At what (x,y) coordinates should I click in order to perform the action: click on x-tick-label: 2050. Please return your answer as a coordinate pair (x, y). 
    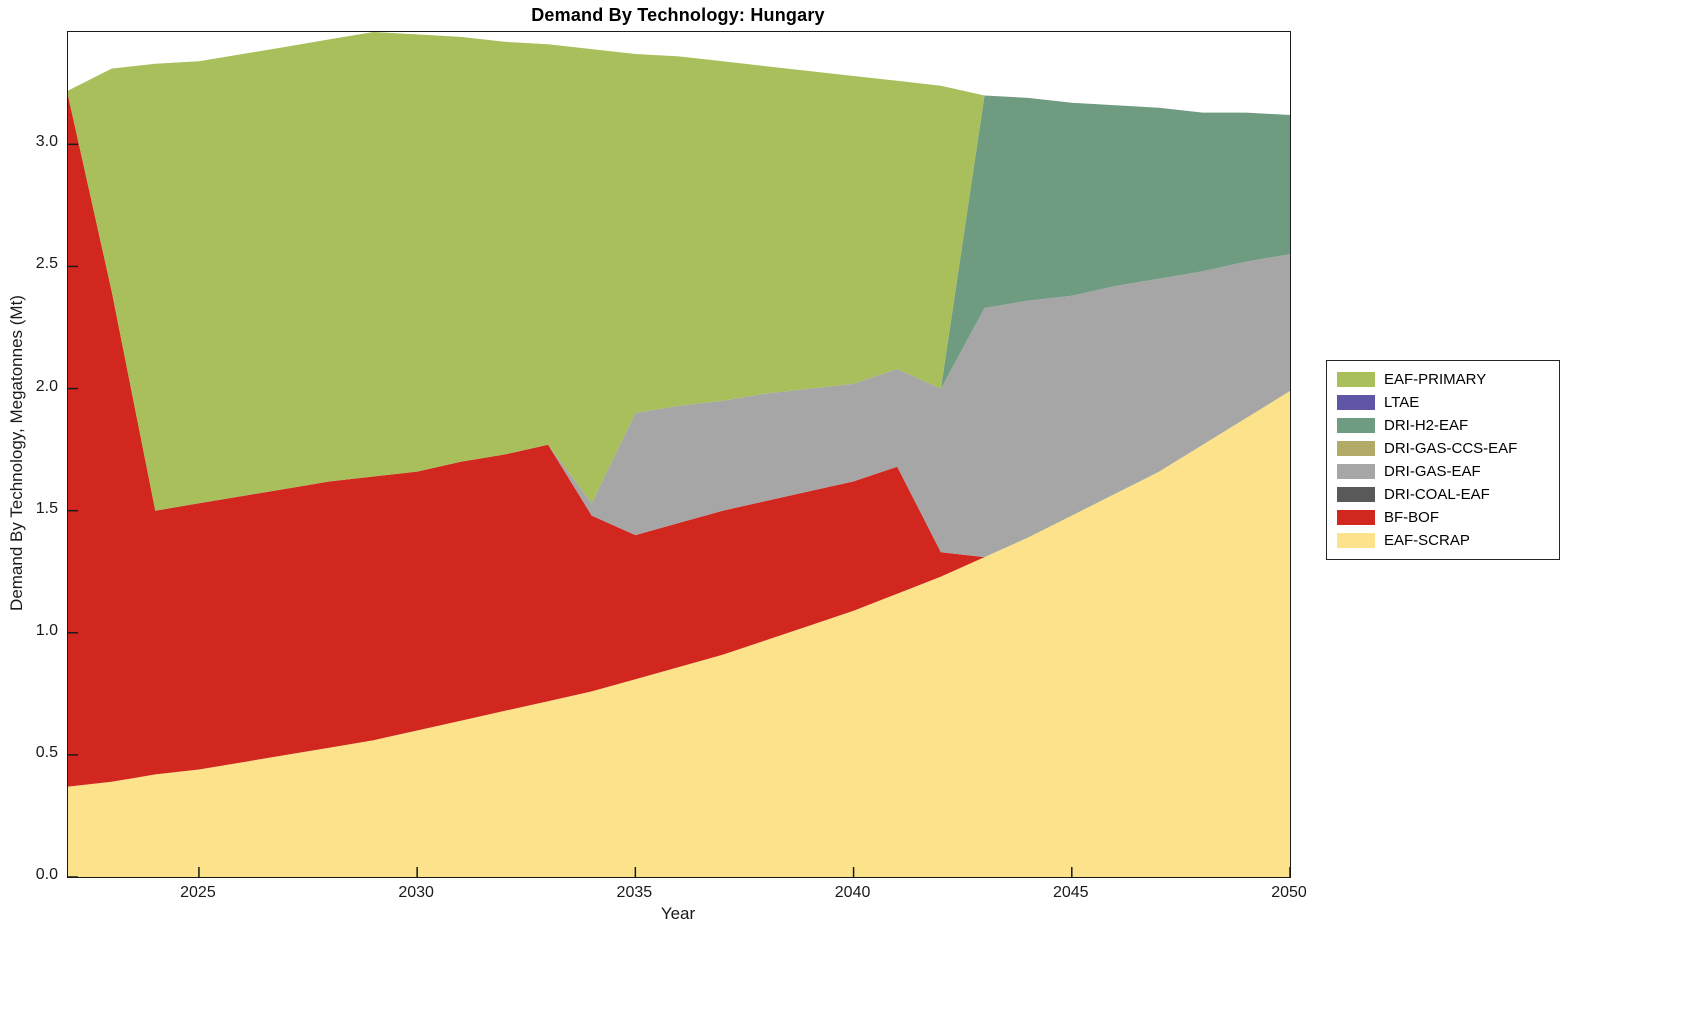
    Looking at the image, I should click on (1289, 892).